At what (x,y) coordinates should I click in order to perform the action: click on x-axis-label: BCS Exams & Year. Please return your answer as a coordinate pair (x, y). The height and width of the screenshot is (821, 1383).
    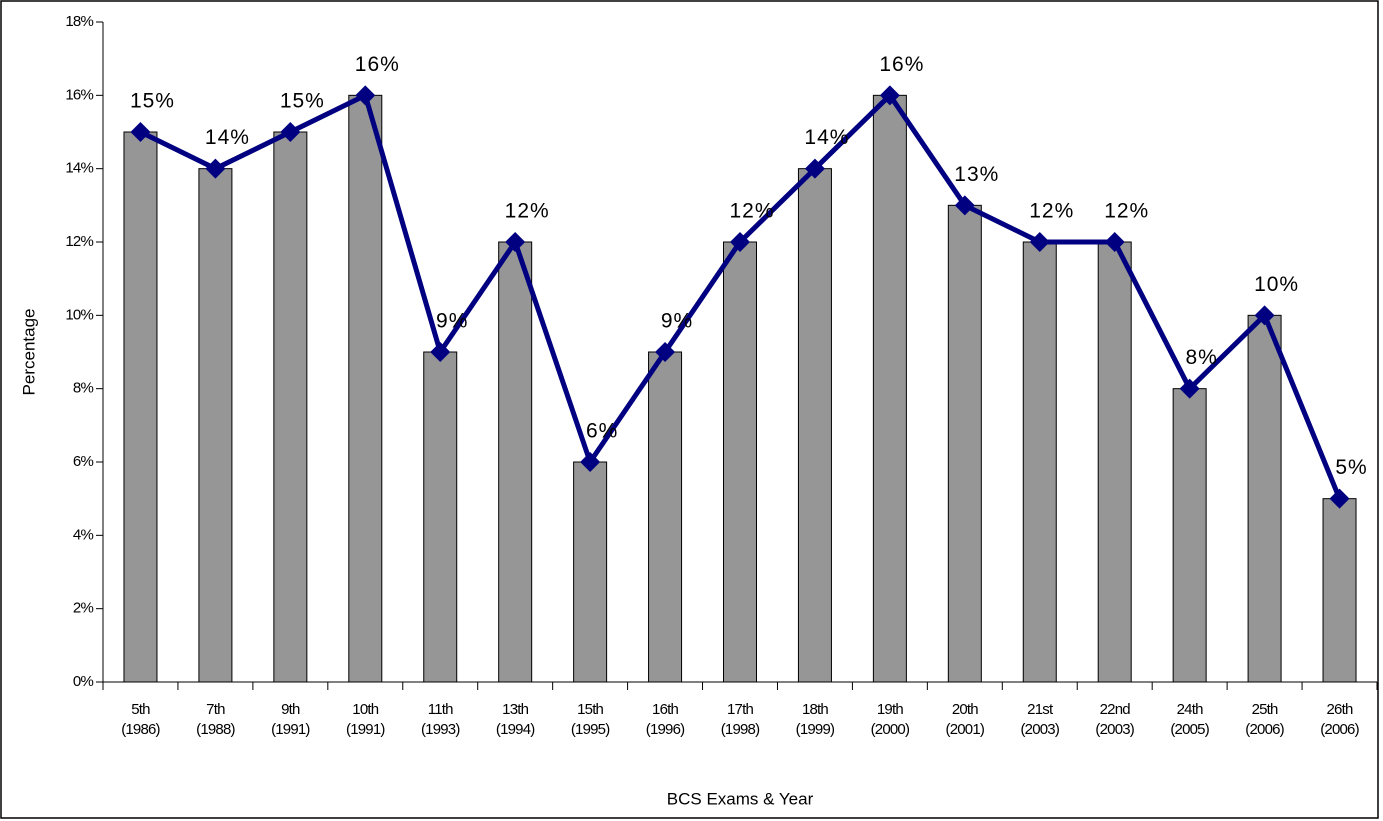
    Looking at the image, I should click on (740, 798).